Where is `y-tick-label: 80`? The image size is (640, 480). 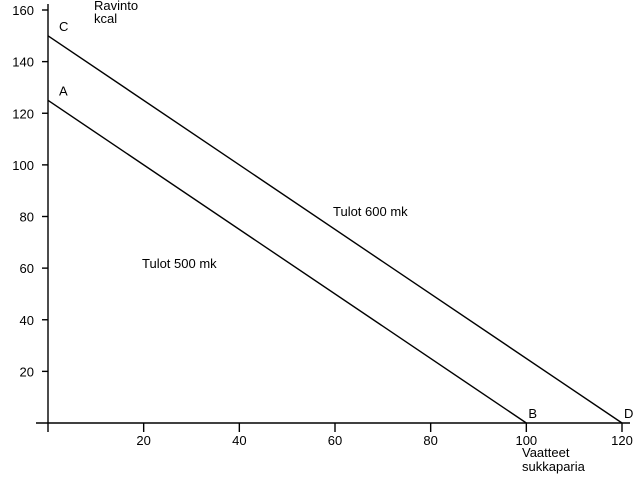 y-tick-label: 80 is located at coordinates (27, 217).